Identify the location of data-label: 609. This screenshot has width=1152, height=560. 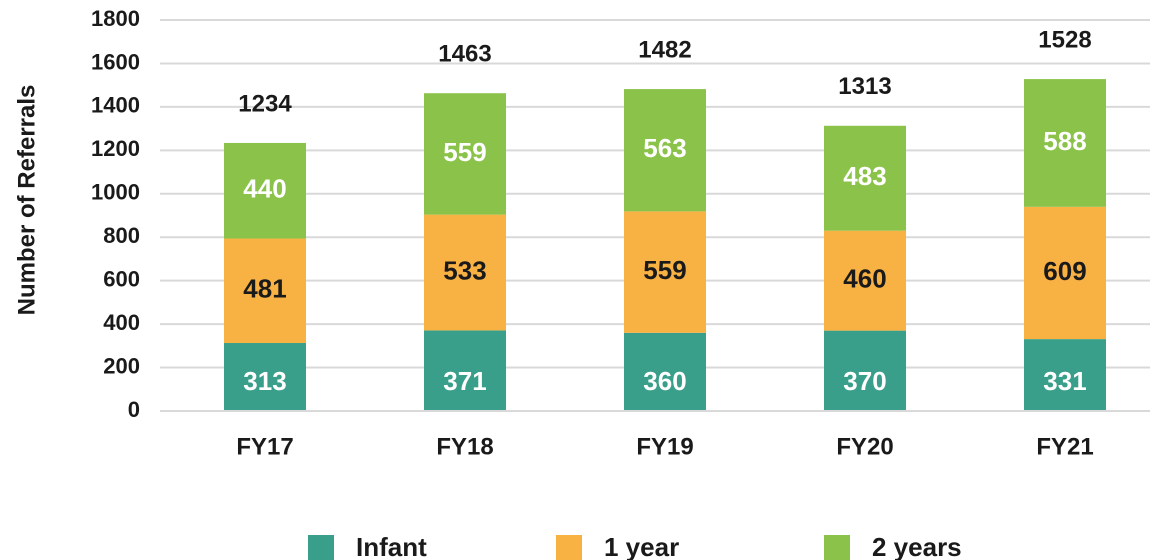
(1064, 271).